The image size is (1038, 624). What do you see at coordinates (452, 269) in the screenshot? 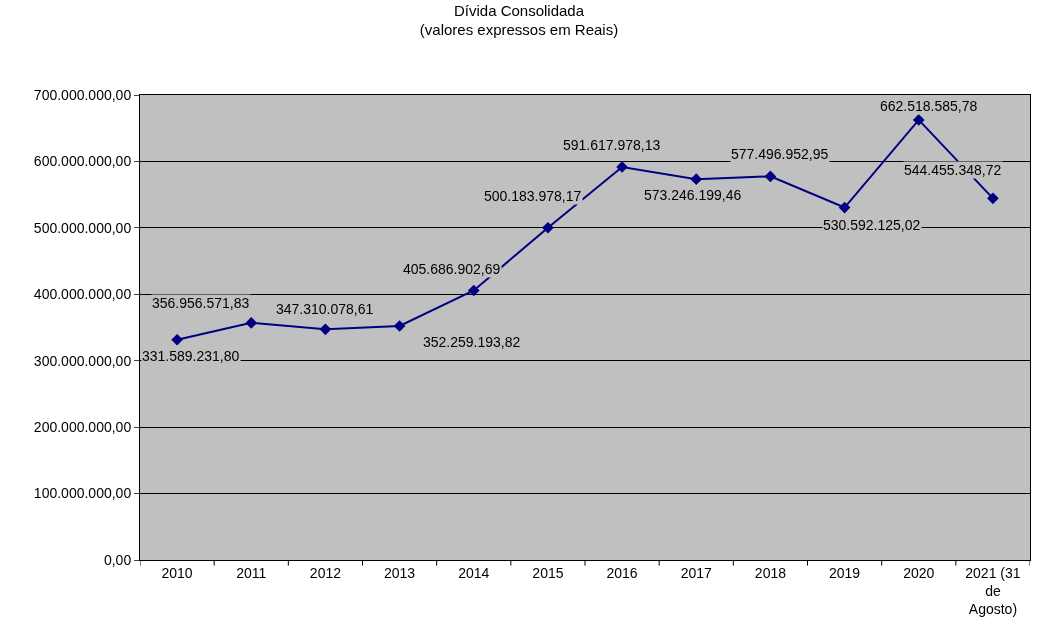
I see `data-label: 405.686.902,69` at bounding box center [452, 269].